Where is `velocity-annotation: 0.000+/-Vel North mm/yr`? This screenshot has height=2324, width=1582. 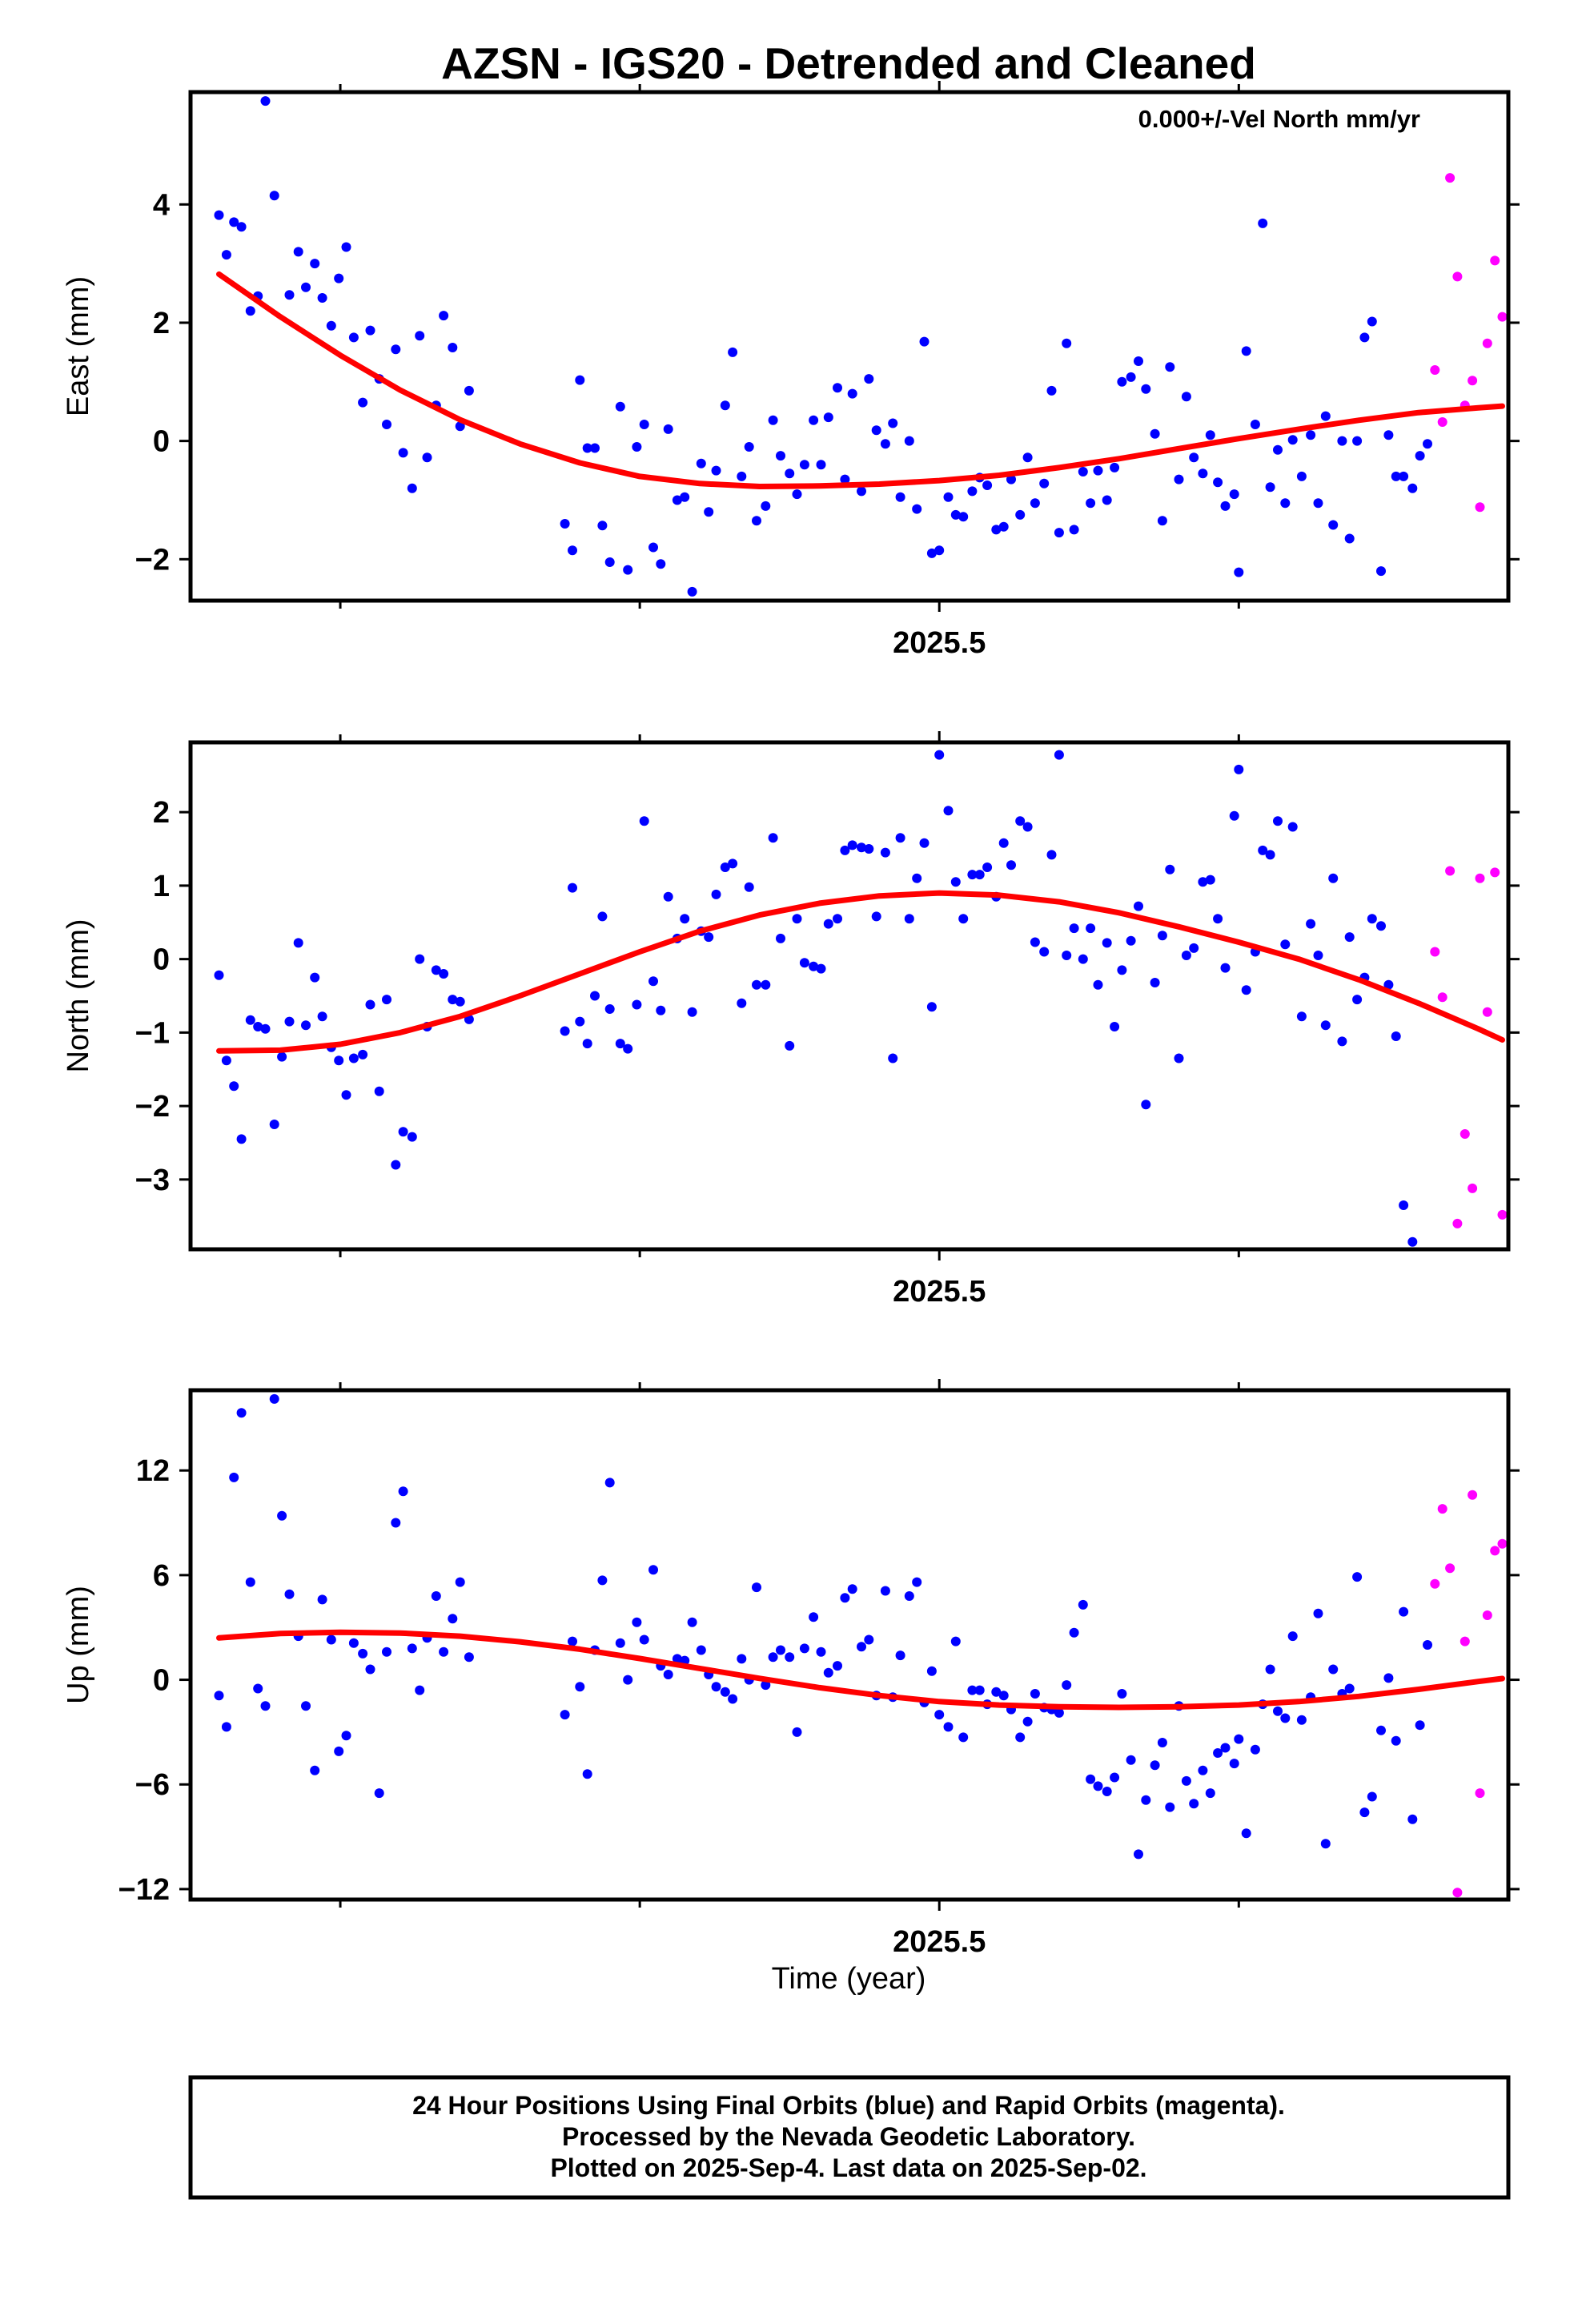 velocity-annotation: 0.000+/-Vel North mm/yr is located at coordinates (1279, 119).